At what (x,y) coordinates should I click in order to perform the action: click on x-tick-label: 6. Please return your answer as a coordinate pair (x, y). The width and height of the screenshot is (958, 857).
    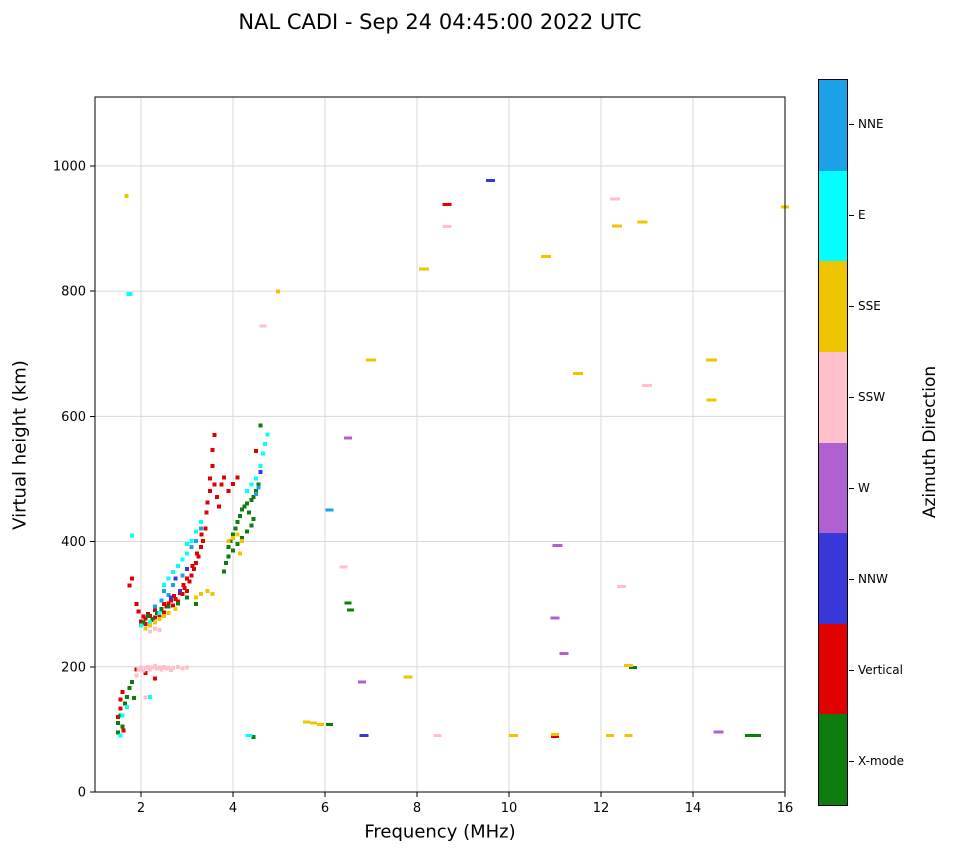
    Looking at the image, I should click on (325, 808).